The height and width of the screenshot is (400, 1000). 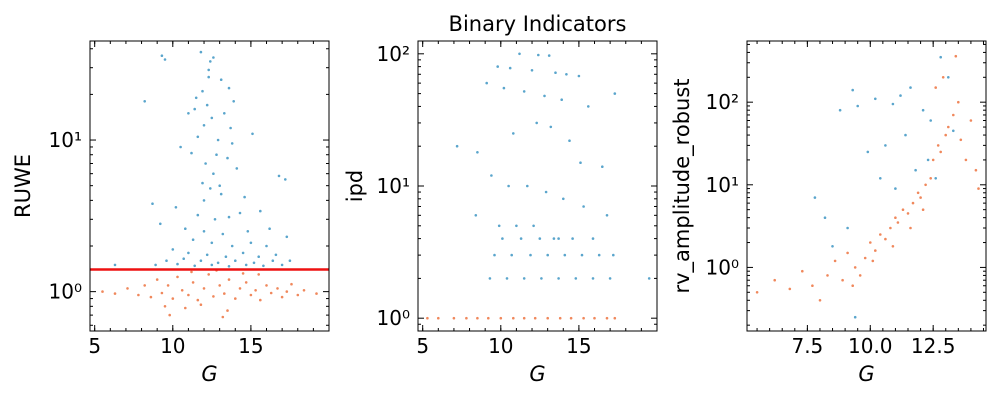 I want to click on x-tick-label: 5, so click(x=94, y=346).